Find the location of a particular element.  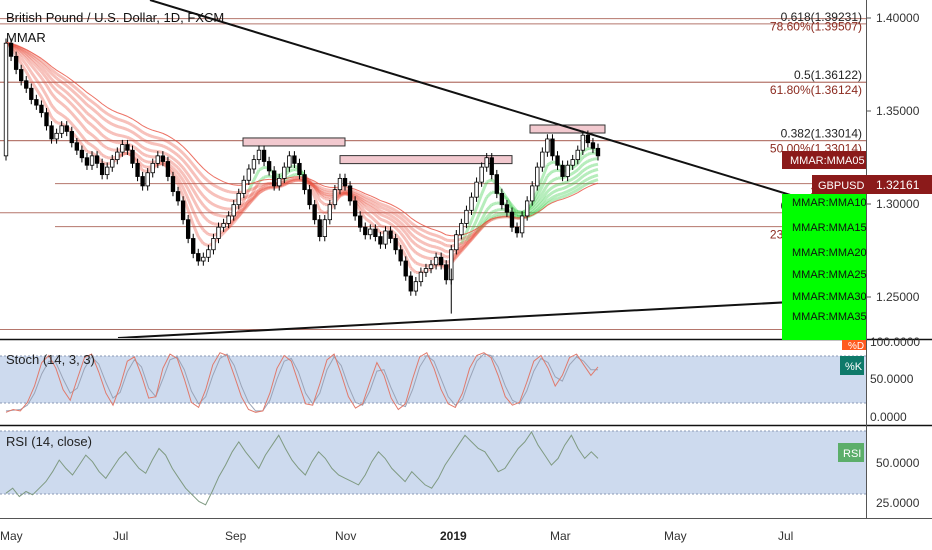

chart-title: British Pound / U.S. Dollar, 1D, FXCM is located at coordinates (115, 17).